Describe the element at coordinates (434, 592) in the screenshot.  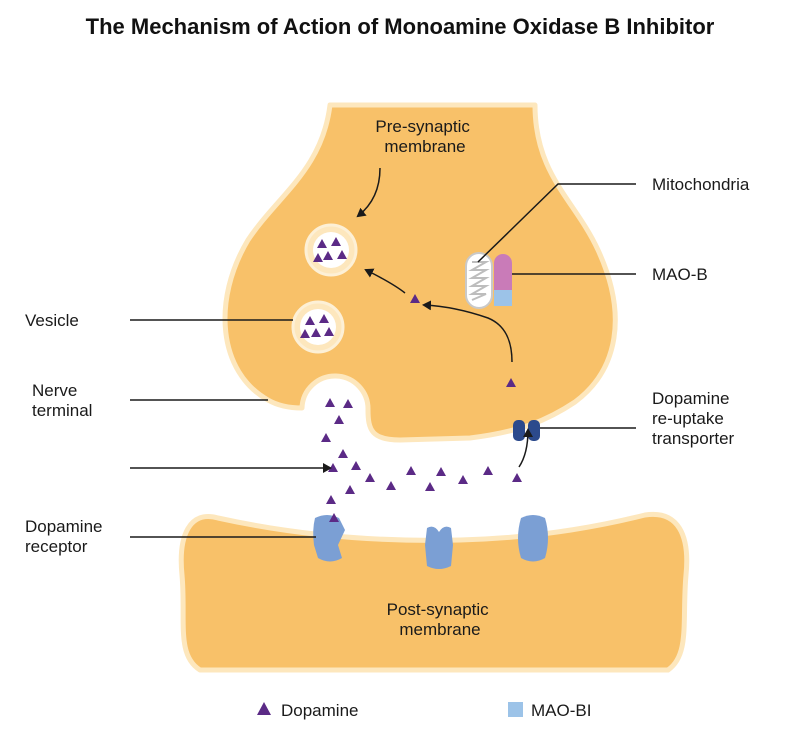
I see `post-synaptic-terminal` at that location.